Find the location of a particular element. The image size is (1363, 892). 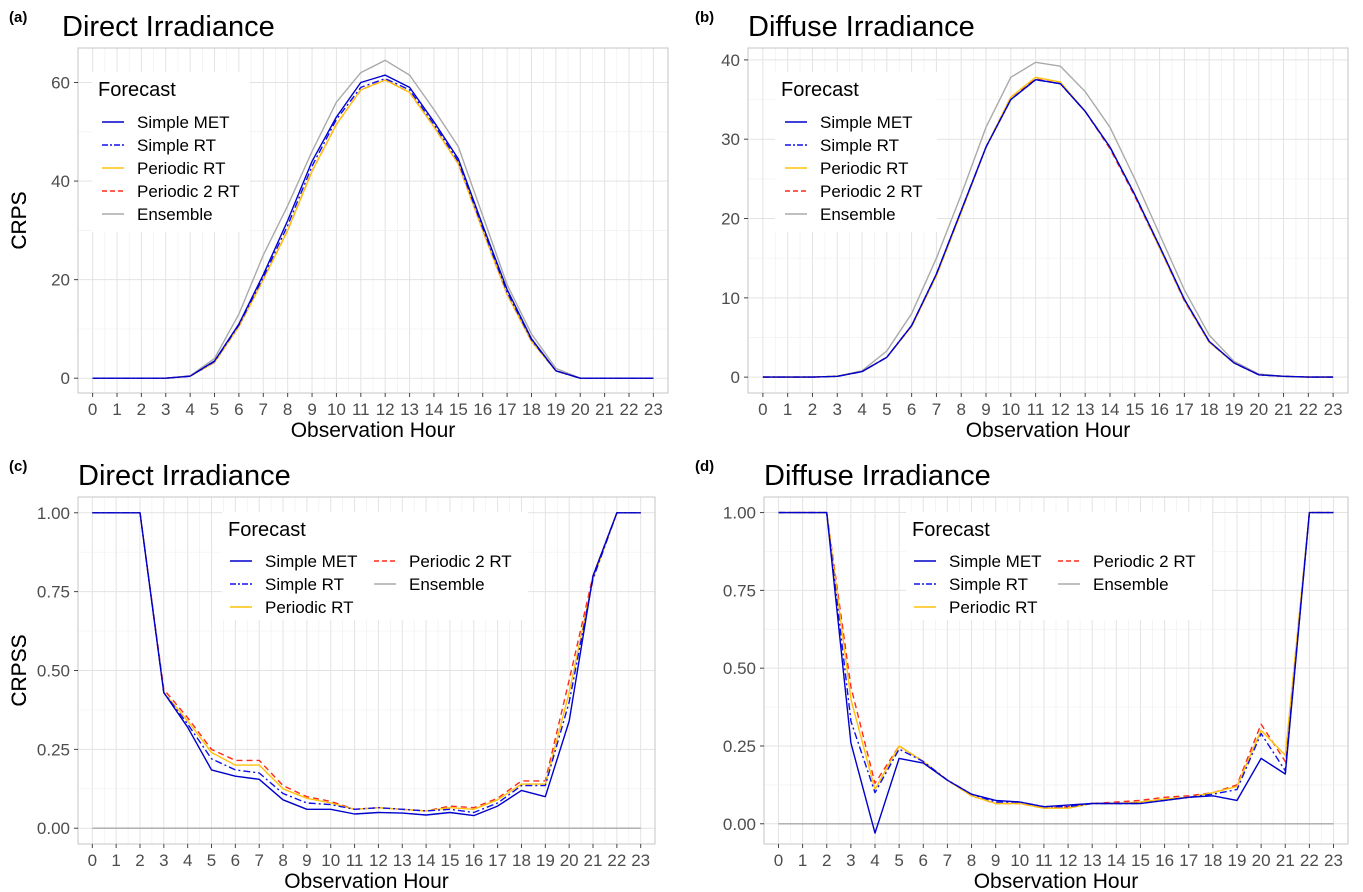

y-axis-label: CRPSS is located at coordinates (19, 670).